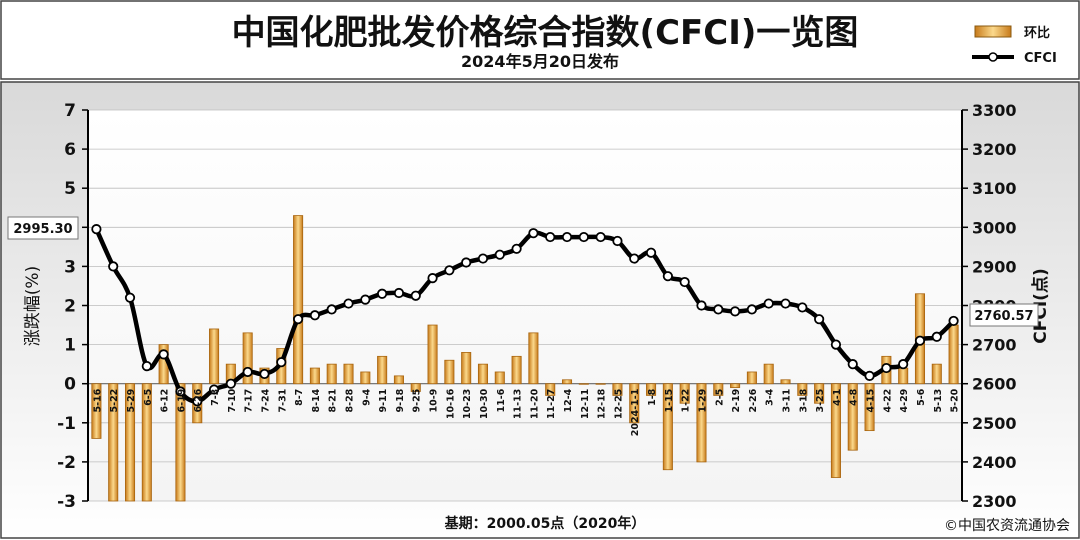 The height and width of the screenshot is (540, 1080). What do you see at coordinates (994, 149) in the screenshot?
I see `right-tick-label: 3200` at bounding box center [994, 149].